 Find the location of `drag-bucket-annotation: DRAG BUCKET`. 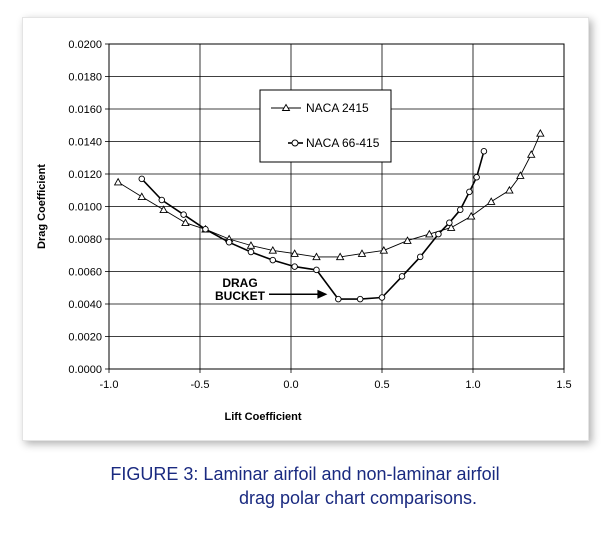

drag-bucket-annotation: DRAG BUCKET is located at coordinates (271, 289).